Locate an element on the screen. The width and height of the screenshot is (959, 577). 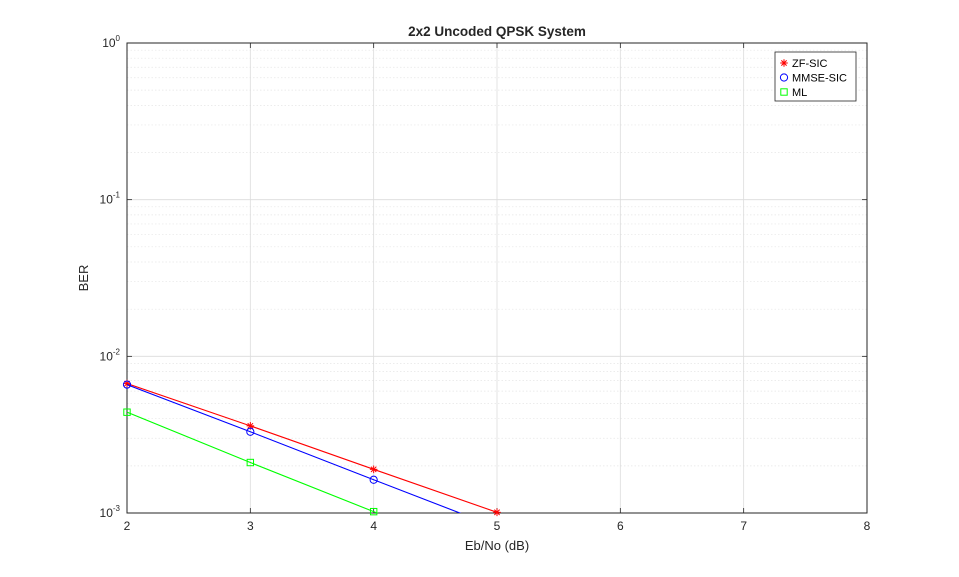
y-axis-label: BER is located at coordinates (83, 278).